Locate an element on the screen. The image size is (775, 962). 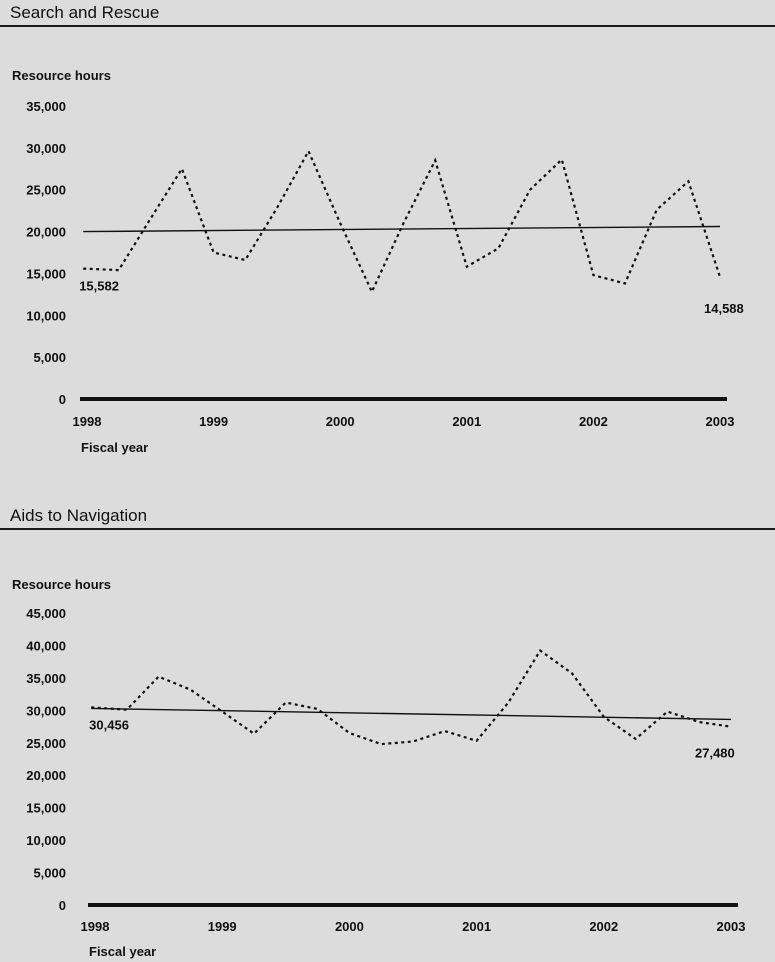
data-label: 30,456 is located at coordinates (109, 724).